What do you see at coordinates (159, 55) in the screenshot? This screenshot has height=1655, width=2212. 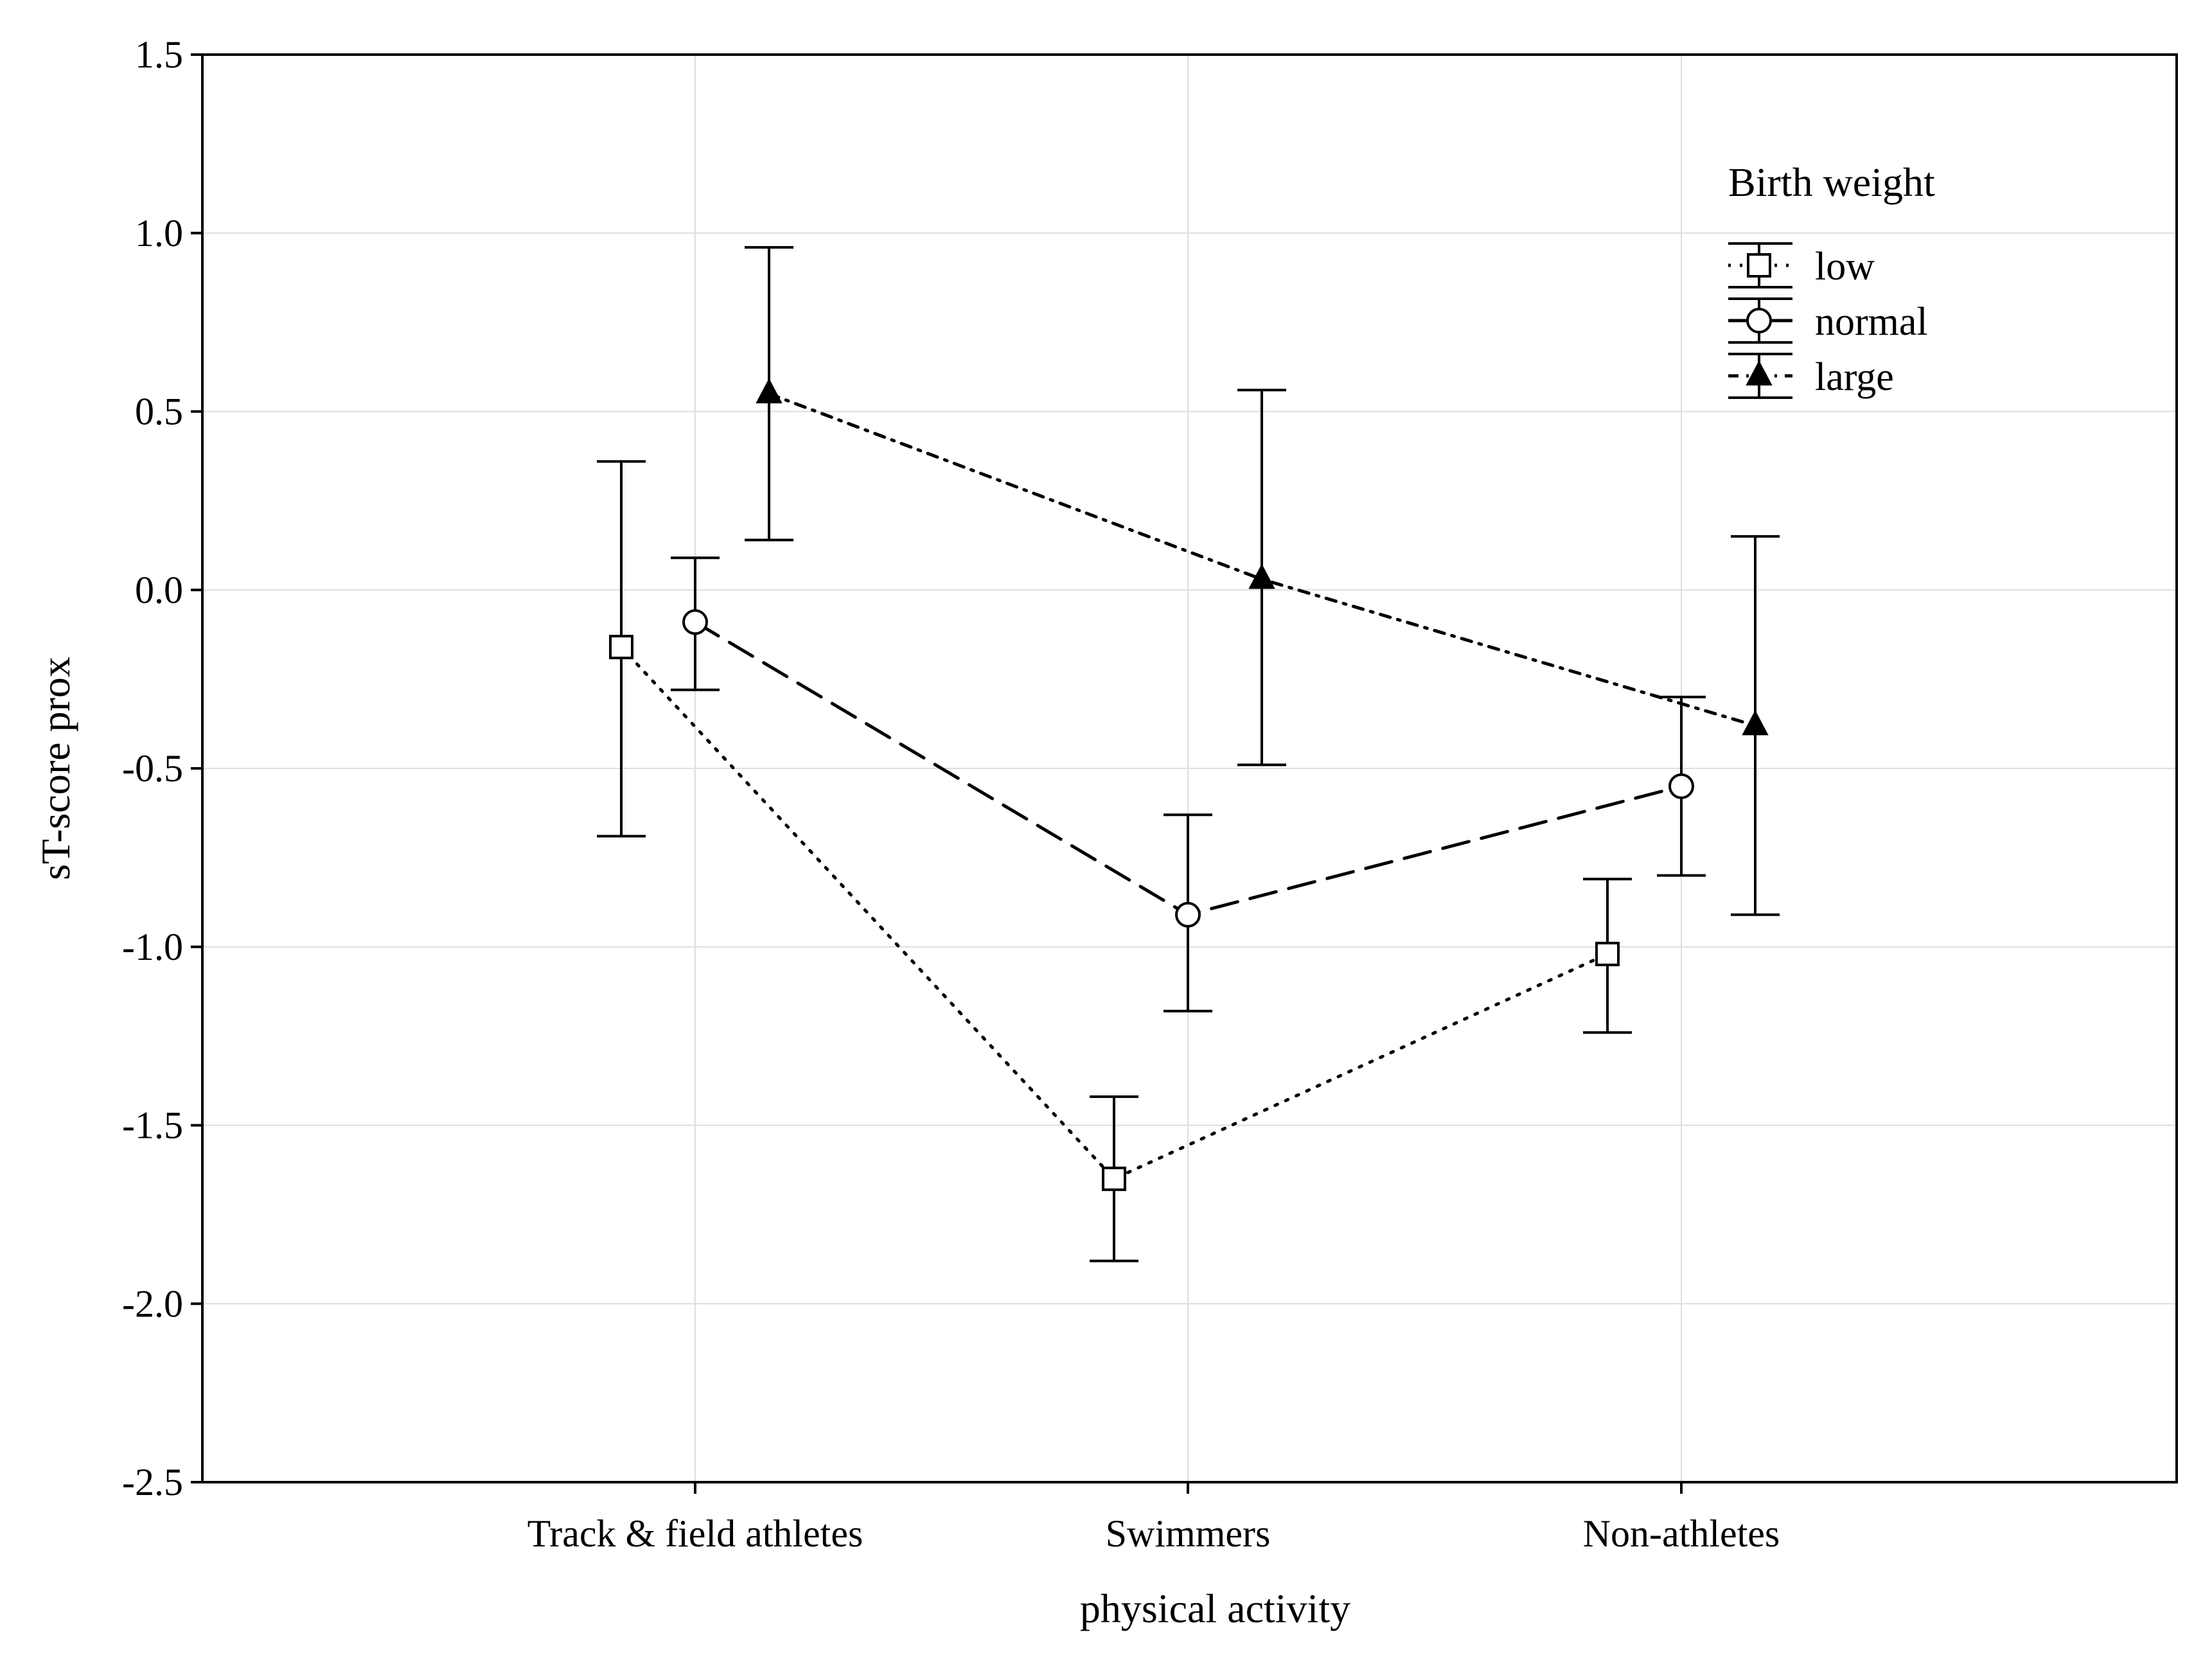 I see `y-tick-label: 1.5` at bounding box center [159, 55].